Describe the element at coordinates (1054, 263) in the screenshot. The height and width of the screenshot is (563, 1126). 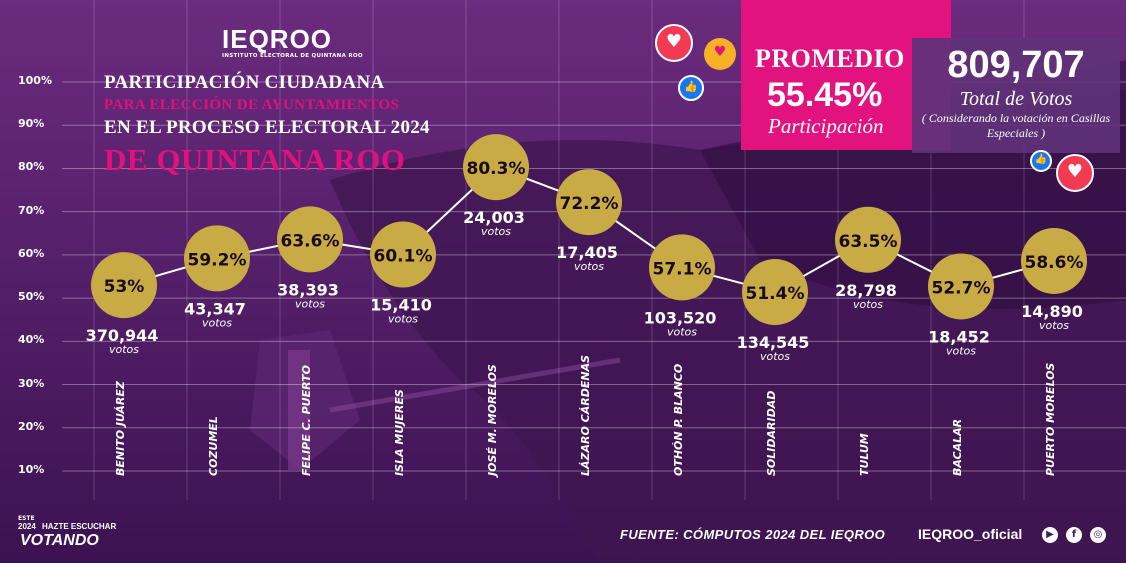
I see `data-value-label: 58.6%` at that location.